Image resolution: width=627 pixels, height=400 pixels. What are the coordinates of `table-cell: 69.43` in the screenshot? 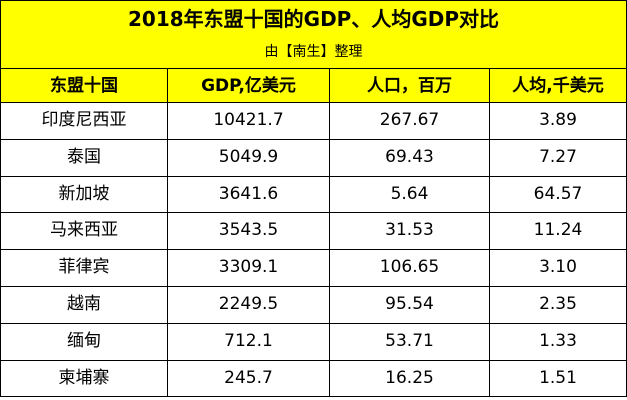 It's located at (410, 158).